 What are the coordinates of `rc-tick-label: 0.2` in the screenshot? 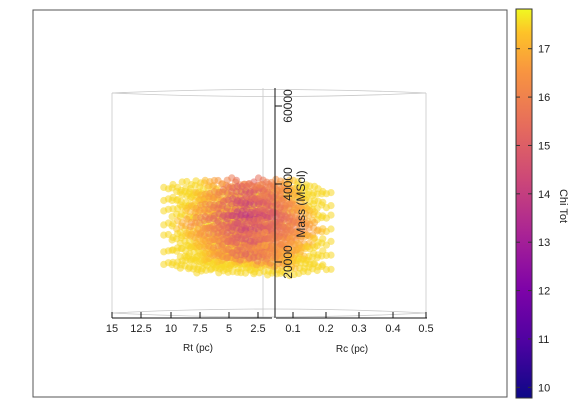 It's located at (325, 329).